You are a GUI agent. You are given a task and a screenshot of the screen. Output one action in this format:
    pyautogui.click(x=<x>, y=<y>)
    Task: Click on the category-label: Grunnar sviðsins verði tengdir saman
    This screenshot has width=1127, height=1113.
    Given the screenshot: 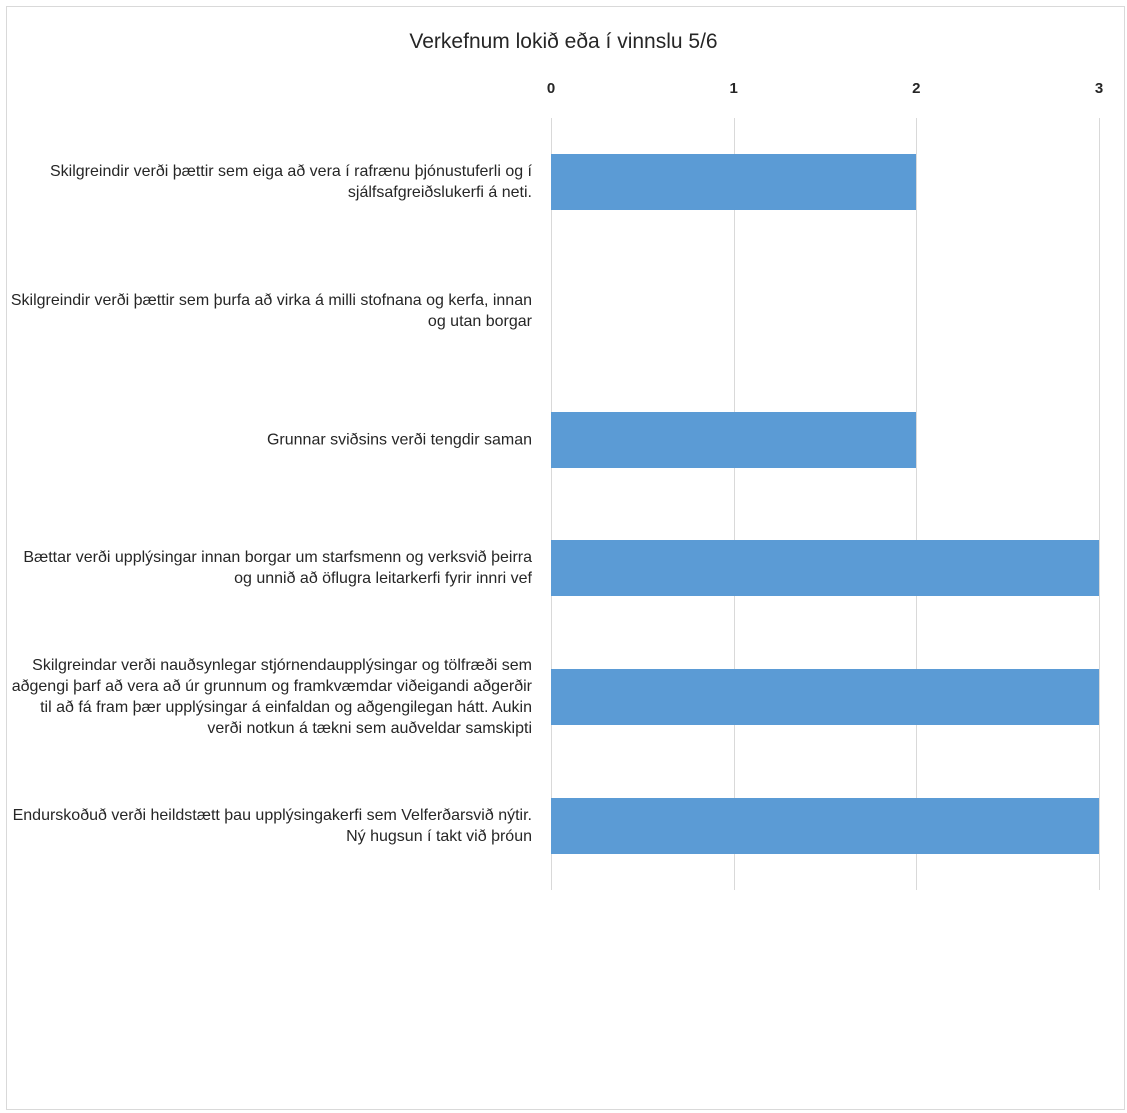 What is the action you would take?
    pyautogui.click(x=399, y=440)
    